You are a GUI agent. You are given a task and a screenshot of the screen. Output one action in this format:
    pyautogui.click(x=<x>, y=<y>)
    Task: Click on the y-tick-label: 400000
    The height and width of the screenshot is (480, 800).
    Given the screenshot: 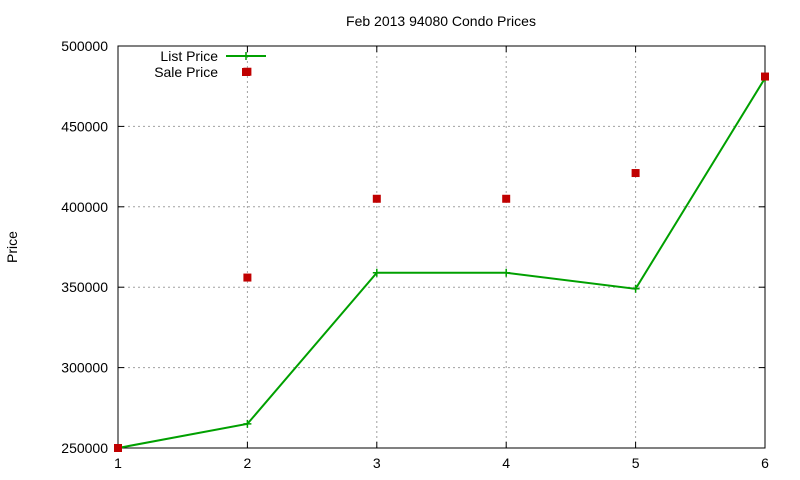 What is the action you would take?
    pyautogui.click(x=84, y=207)
    